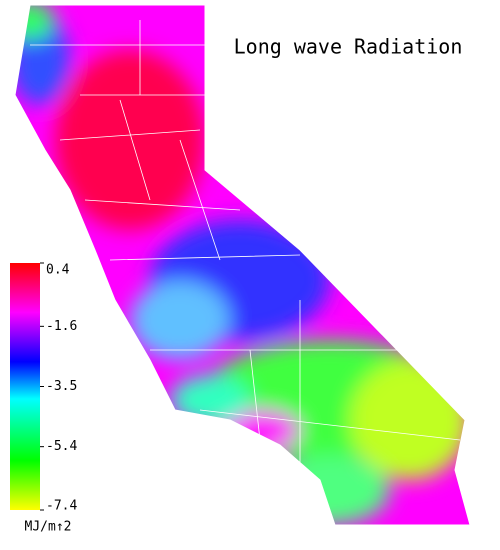  I want to click on map-title: Long wave Radiation, so click(348, 47).